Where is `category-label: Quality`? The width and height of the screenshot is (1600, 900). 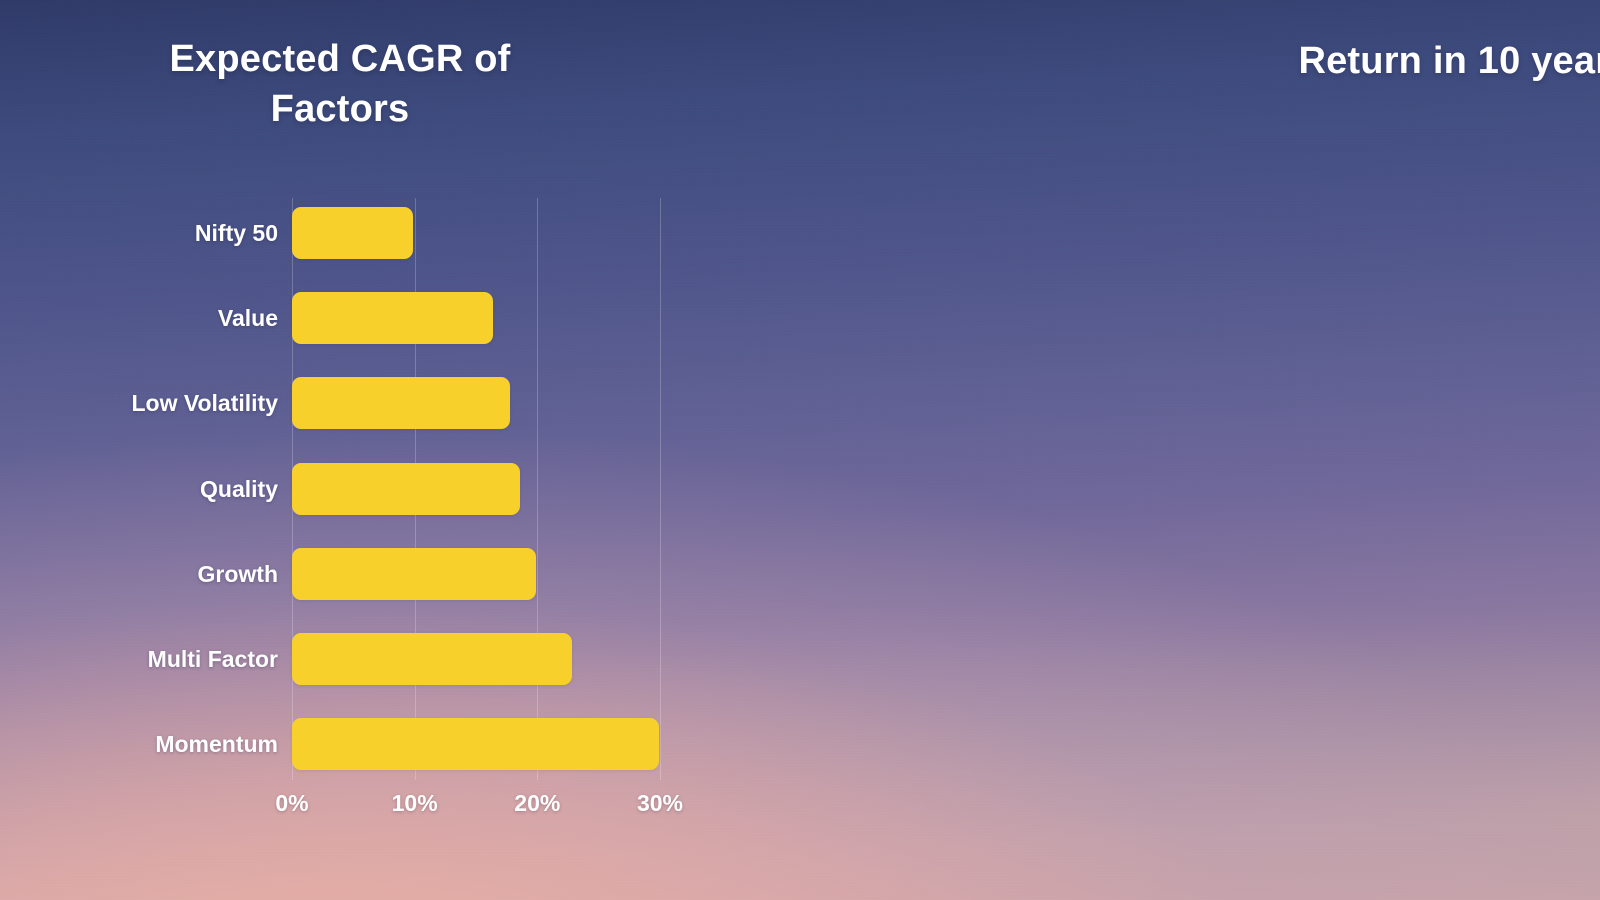 category-label: Quality is located at coordinates (239, 488).